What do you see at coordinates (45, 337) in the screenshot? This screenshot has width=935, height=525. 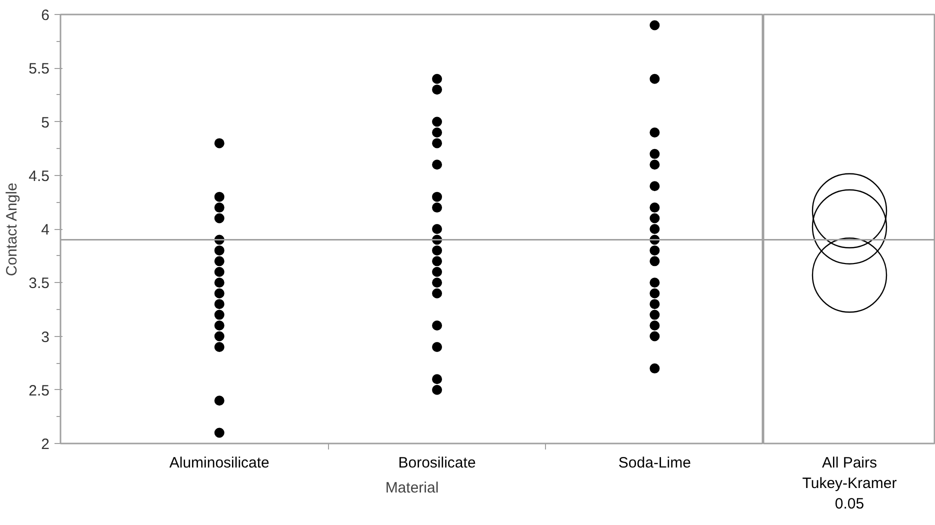 I see `y-tick-label: 3` at bounding box center [45, 337].